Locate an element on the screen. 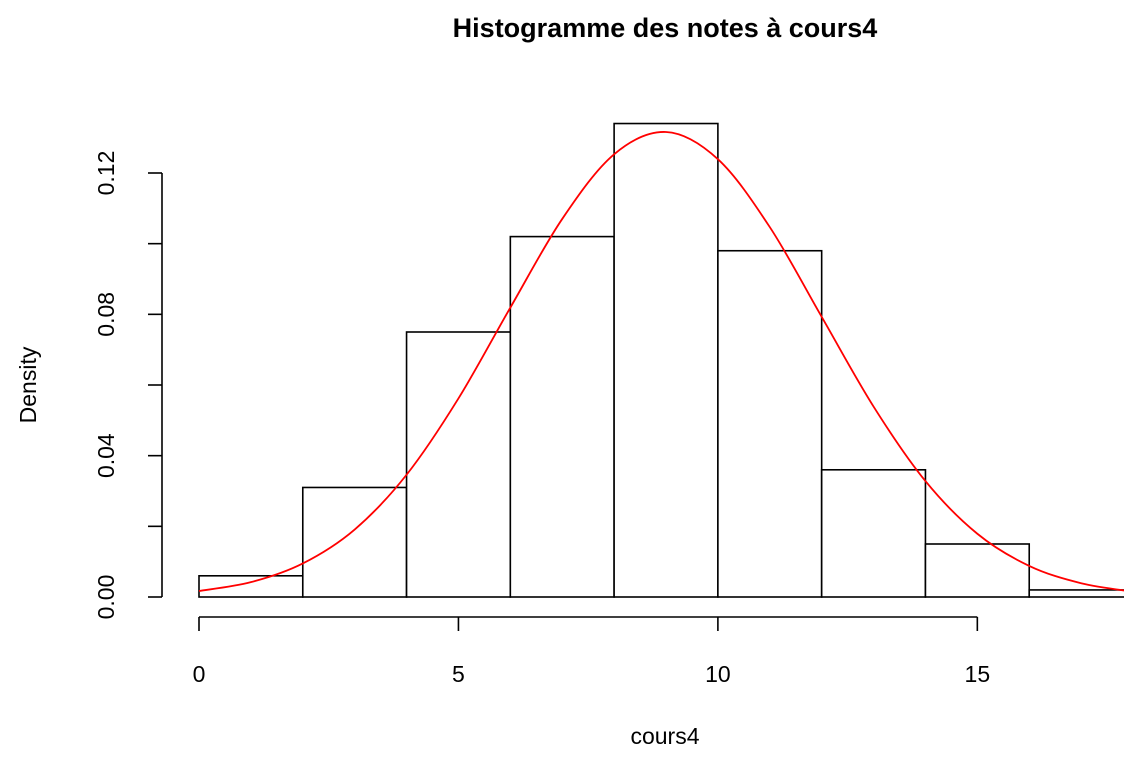 The image size is (1124, 765). x-tick-label: 10 is located at coordinates (718, 674).